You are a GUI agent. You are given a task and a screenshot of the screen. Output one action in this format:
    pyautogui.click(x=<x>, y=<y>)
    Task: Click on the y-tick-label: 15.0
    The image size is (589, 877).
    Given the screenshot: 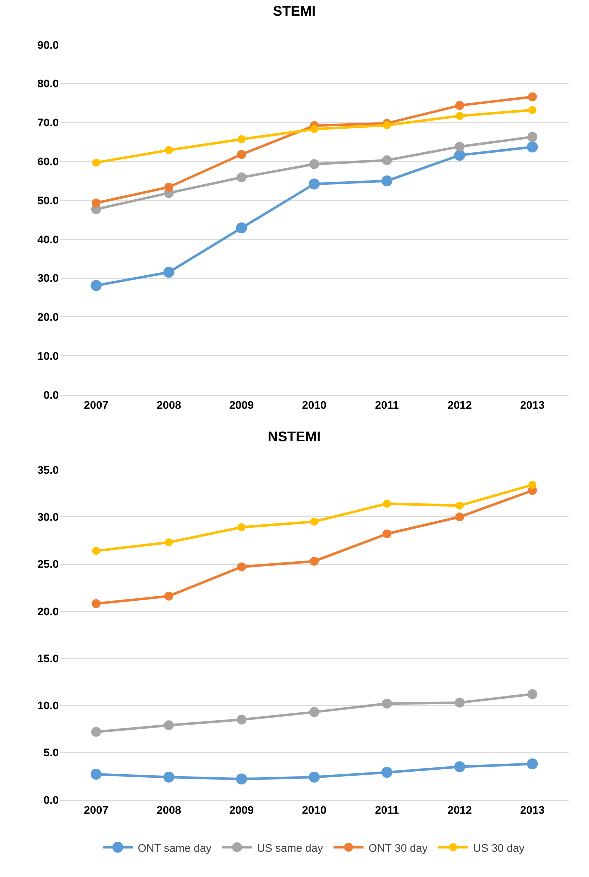 What is the action you would take?
    pyautogui.click(x=48, y=659)
    